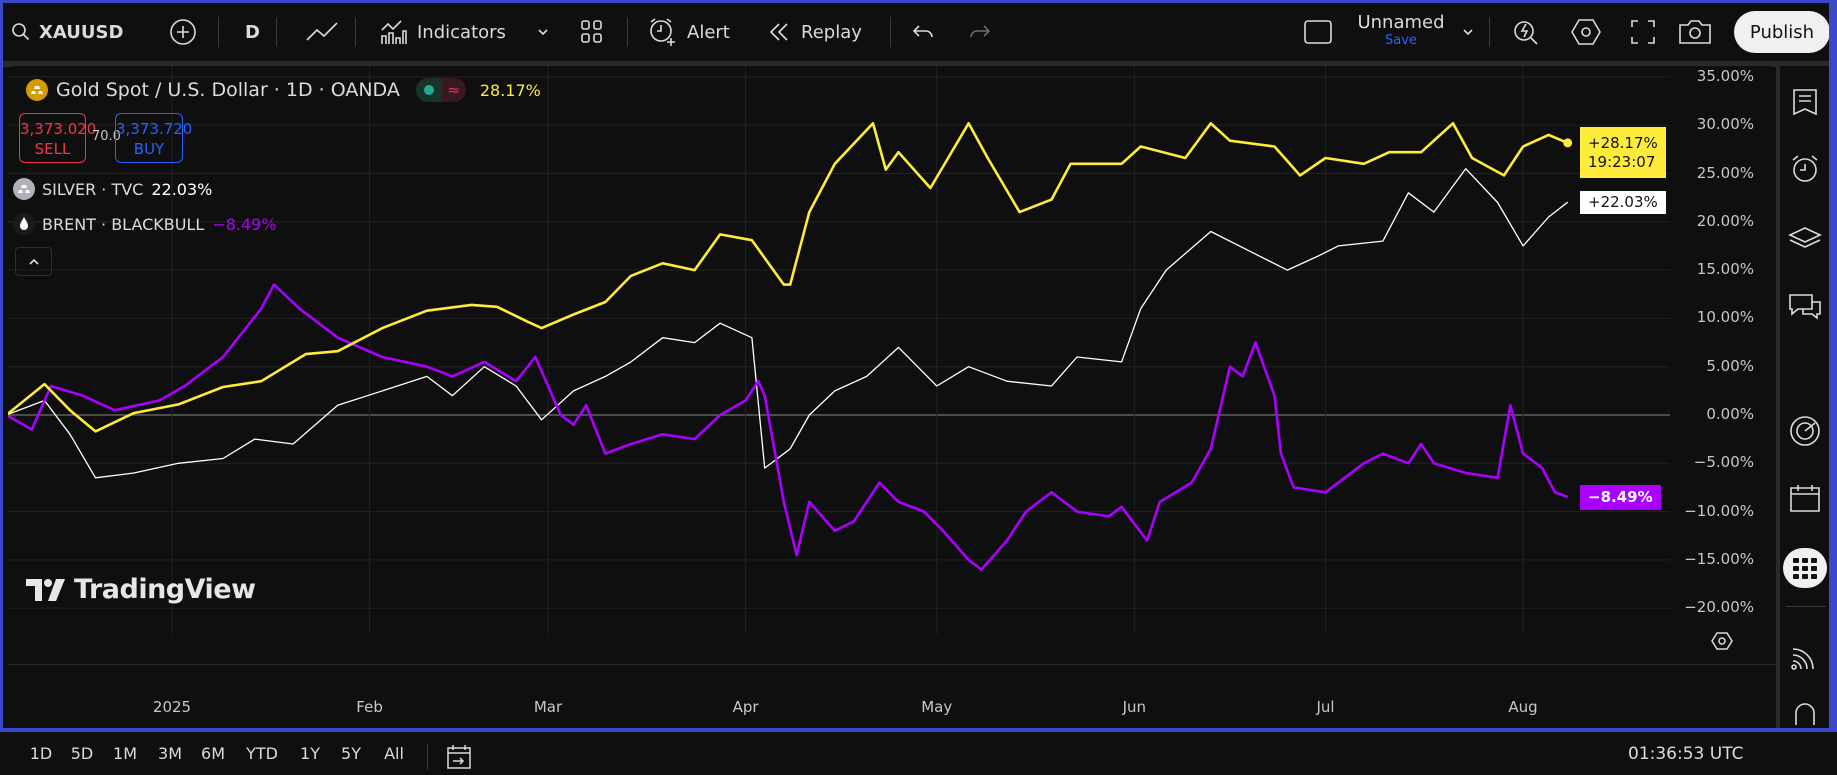 The height and width of the screenshot is (775, 1837). What do you see at coordinates (453, 90) in the screenshot?
I see `data-delayed-icon: ≈` at bounding box center [453, 90].